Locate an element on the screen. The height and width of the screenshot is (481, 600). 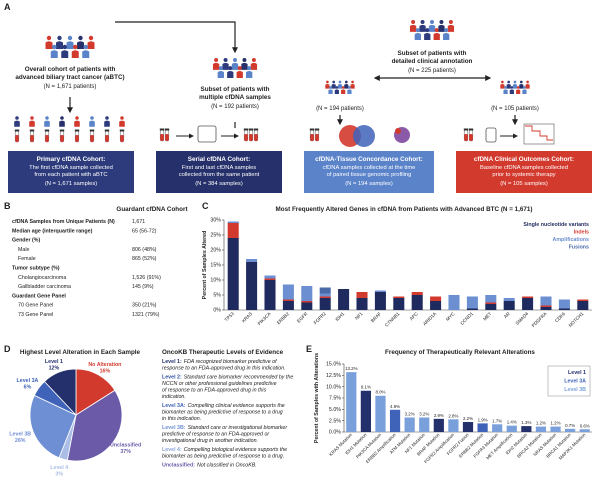
level-name: Level 2: is located at coordinates (172, 377).